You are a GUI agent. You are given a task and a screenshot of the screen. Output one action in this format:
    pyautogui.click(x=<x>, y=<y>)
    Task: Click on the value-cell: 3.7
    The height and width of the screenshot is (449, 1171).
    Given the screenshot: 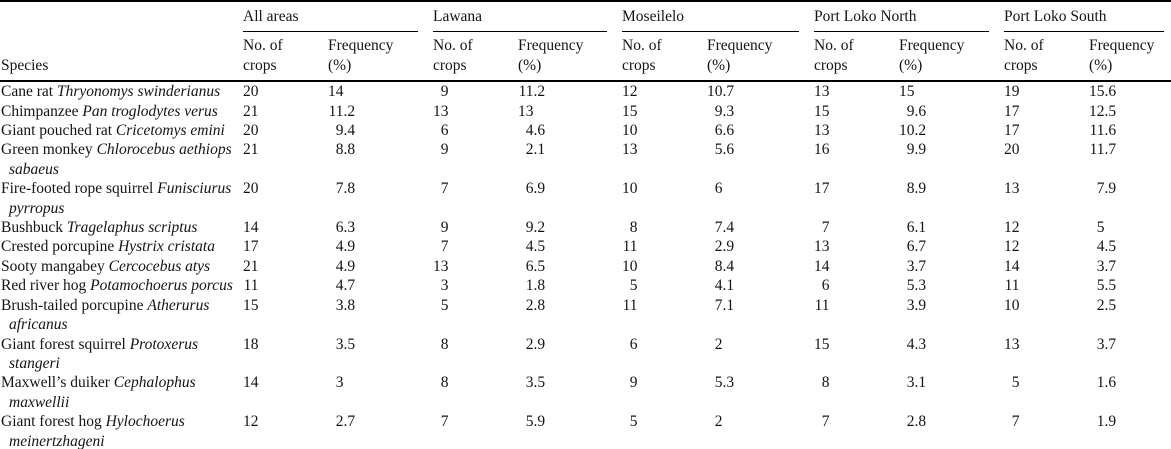 What is the action you would take?
    pyautogui.click(x=1130, y=266)
    